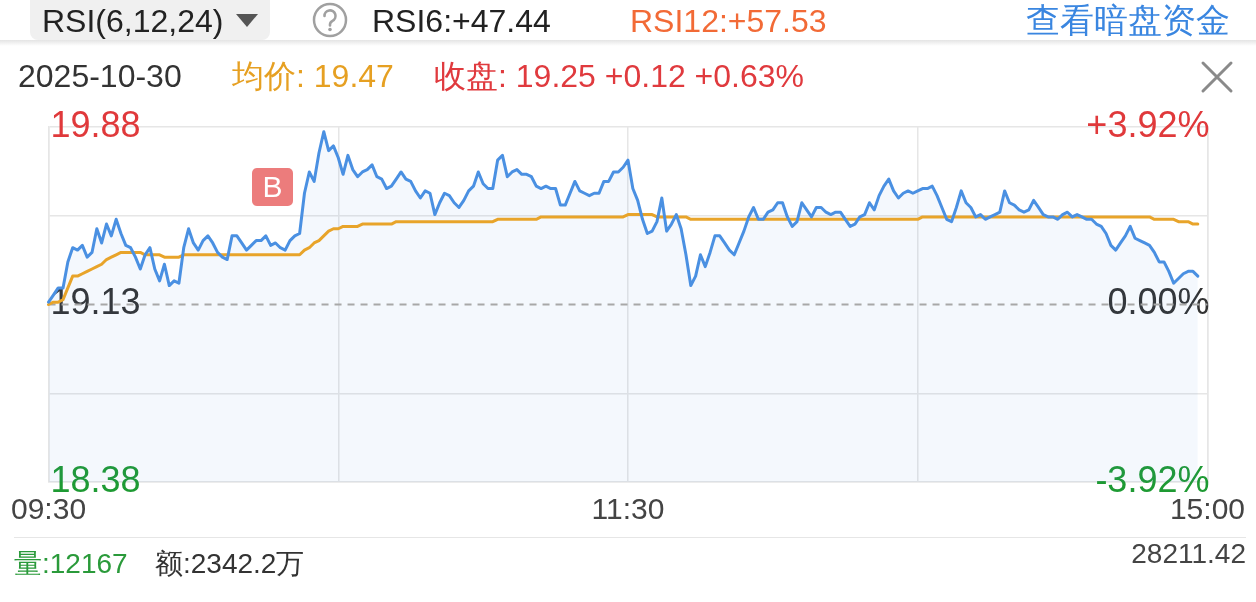 The width and height of the screenshot is (1256, 602). Describe the element at coordinates (272, 187) in the screenshot. I see `annotation: B` at that location.